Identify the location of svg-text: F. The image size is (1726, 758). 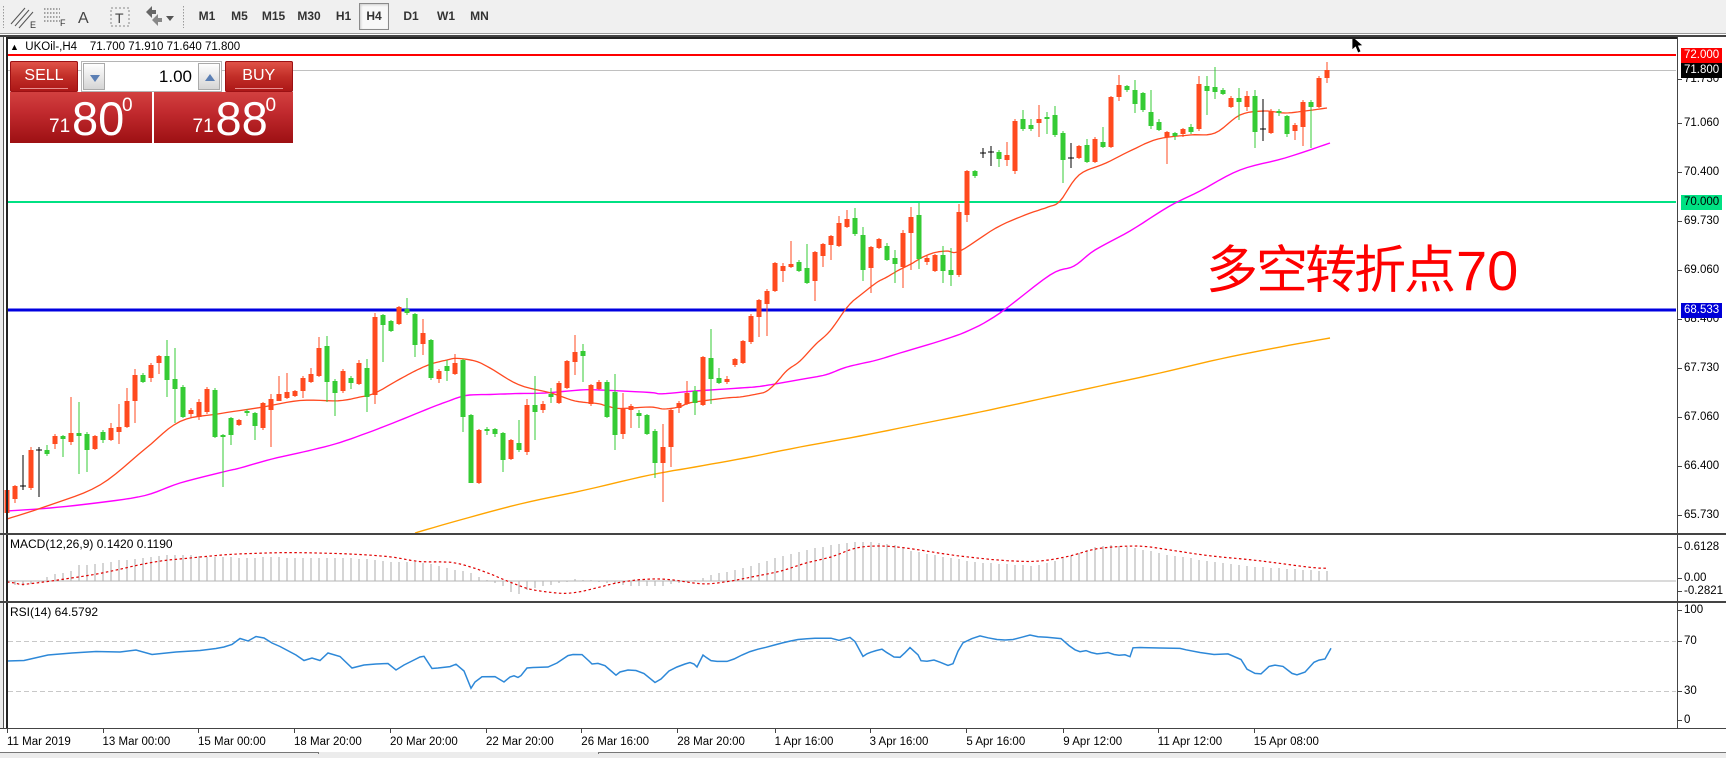
(63, 23).